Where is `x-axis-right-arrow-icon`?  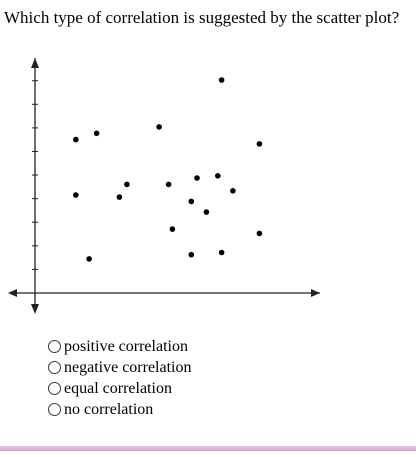 x-axis-right-arrow-icon is located at coordinates (315, 293).